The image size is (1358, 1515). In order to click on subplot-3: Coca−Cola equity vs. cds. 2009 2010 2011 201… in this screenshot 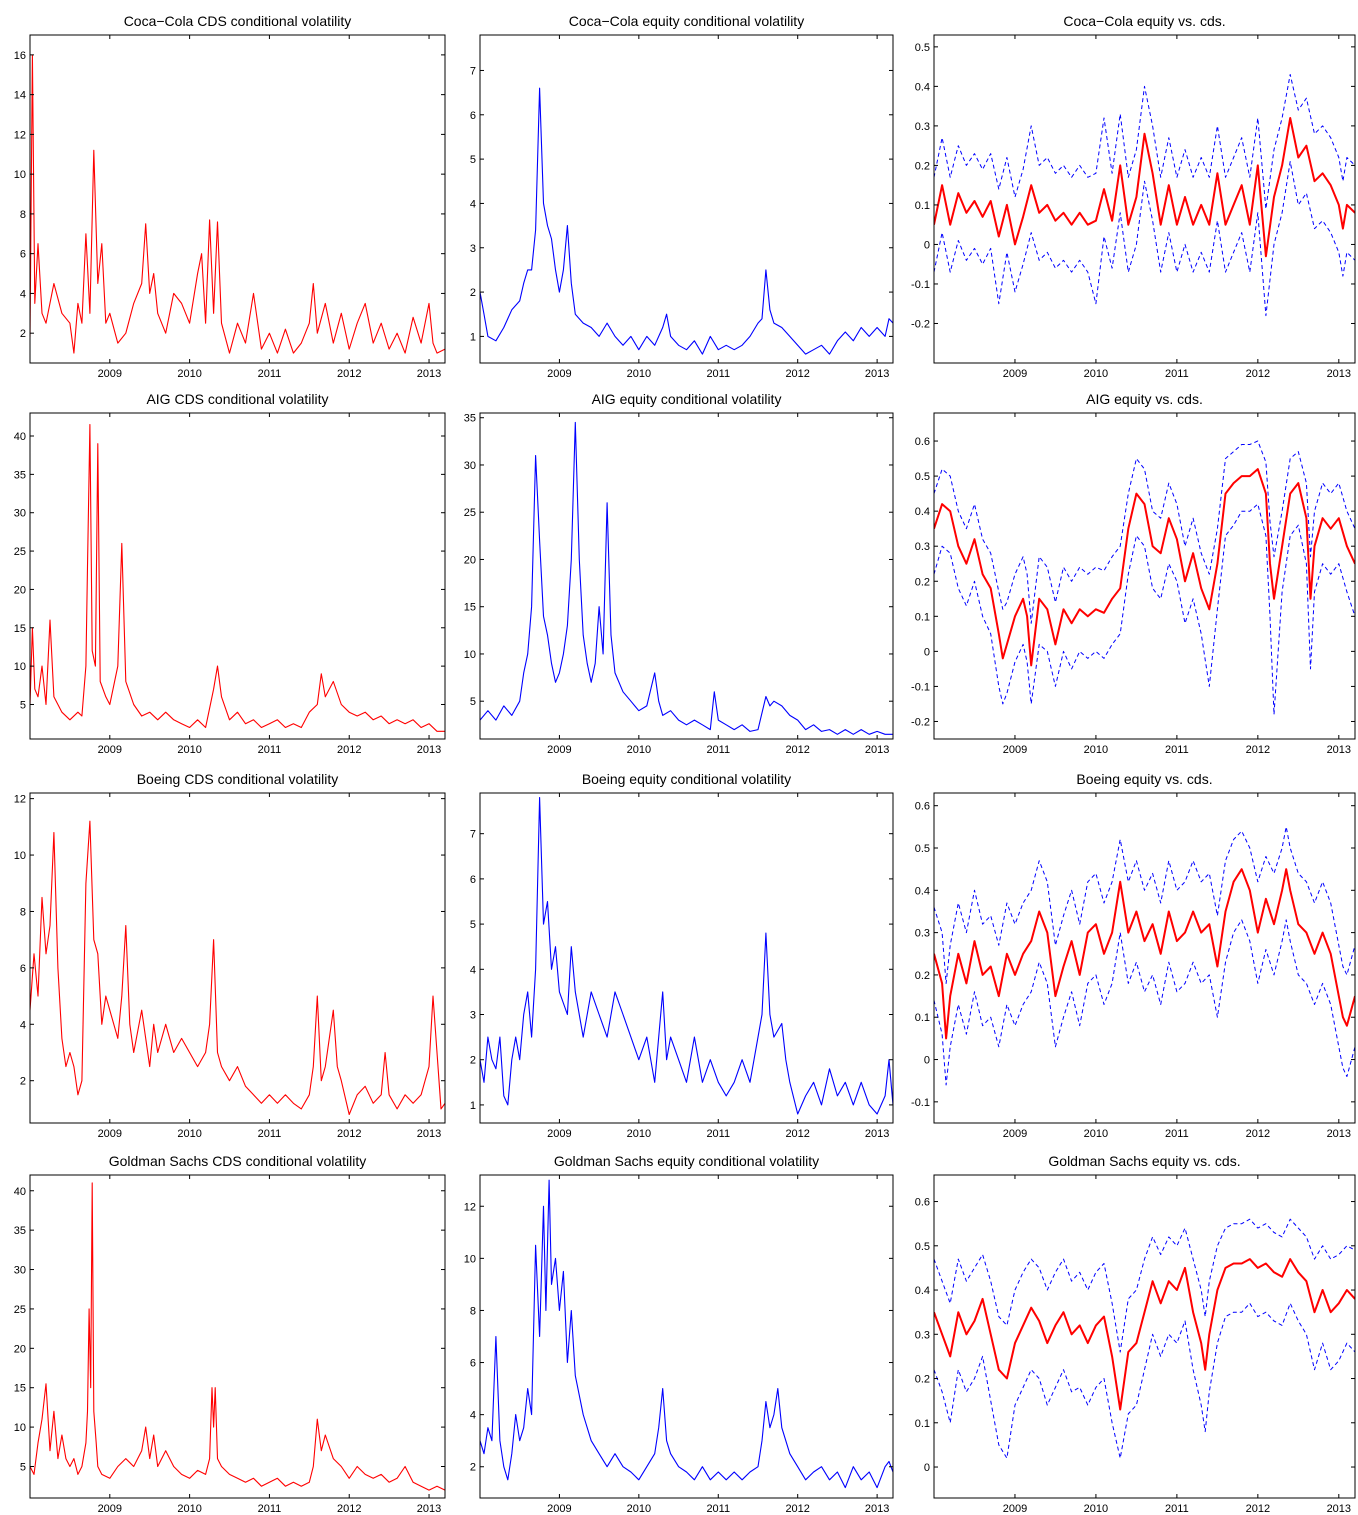, I will do `click(1133, 196)`.